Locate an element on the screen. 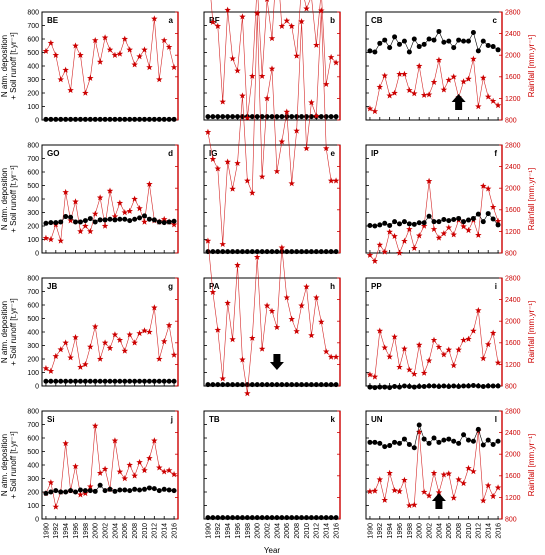  right-tick-label: 1200 is located at coordinates (513, 99).